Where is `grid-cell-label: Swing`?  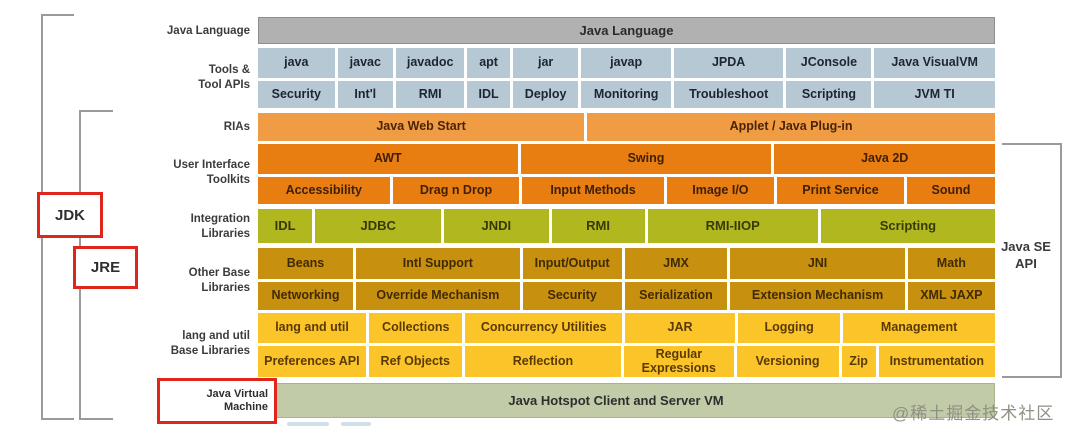 grid-cell-label: Swing is located at coordinates (646, 158).